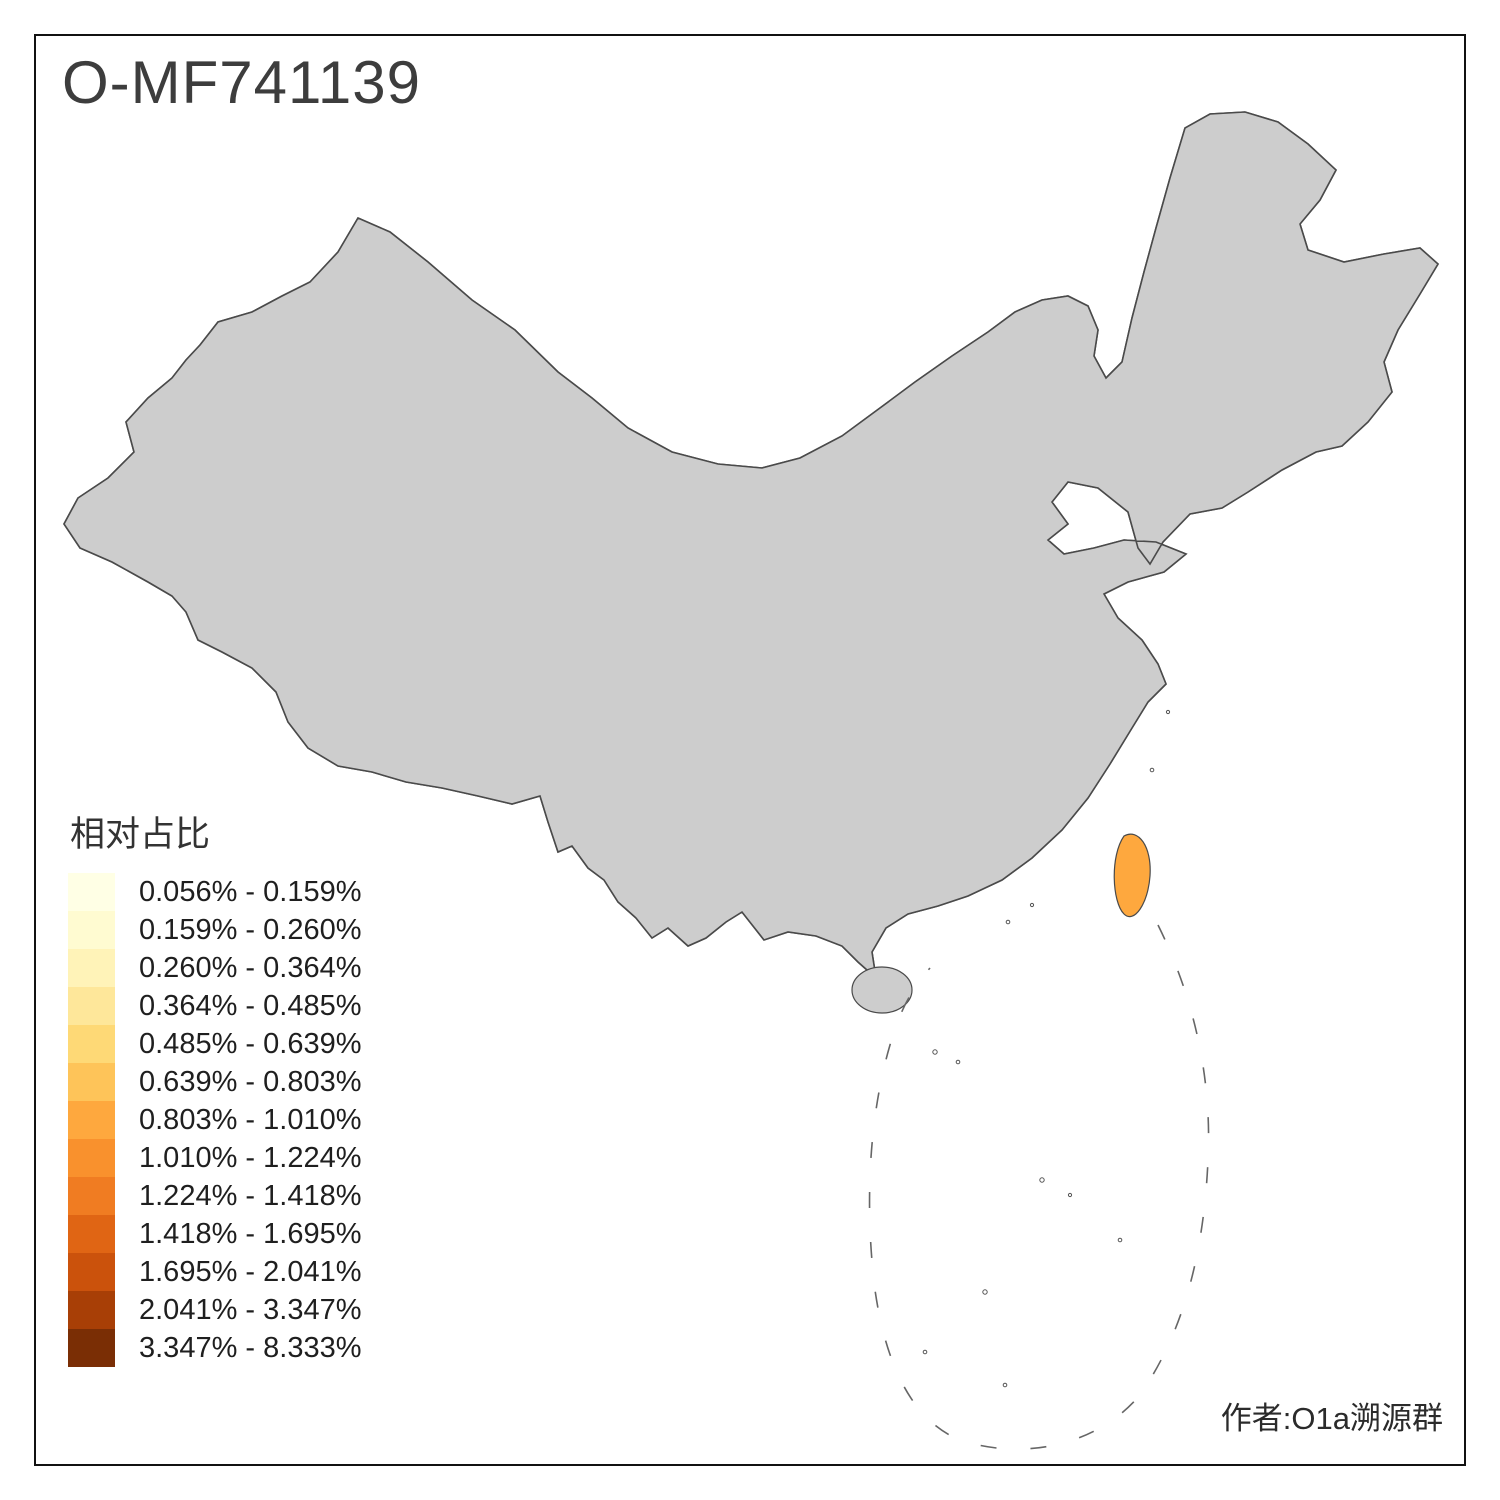  Describe the element at coordinates (242, 82) in the screenshot. I see `page-title: O-MF741139` at that location.